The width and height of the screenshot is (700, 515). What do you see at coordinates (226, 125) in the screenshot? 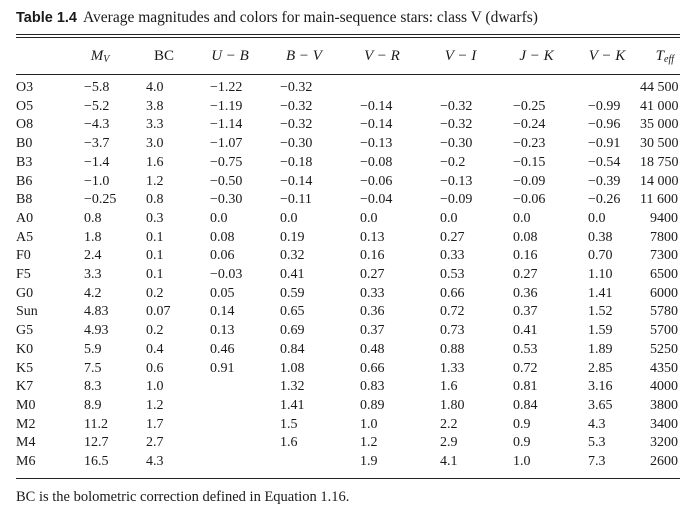
I see `table-cell: −1.14` at bounding box center [226, 125].